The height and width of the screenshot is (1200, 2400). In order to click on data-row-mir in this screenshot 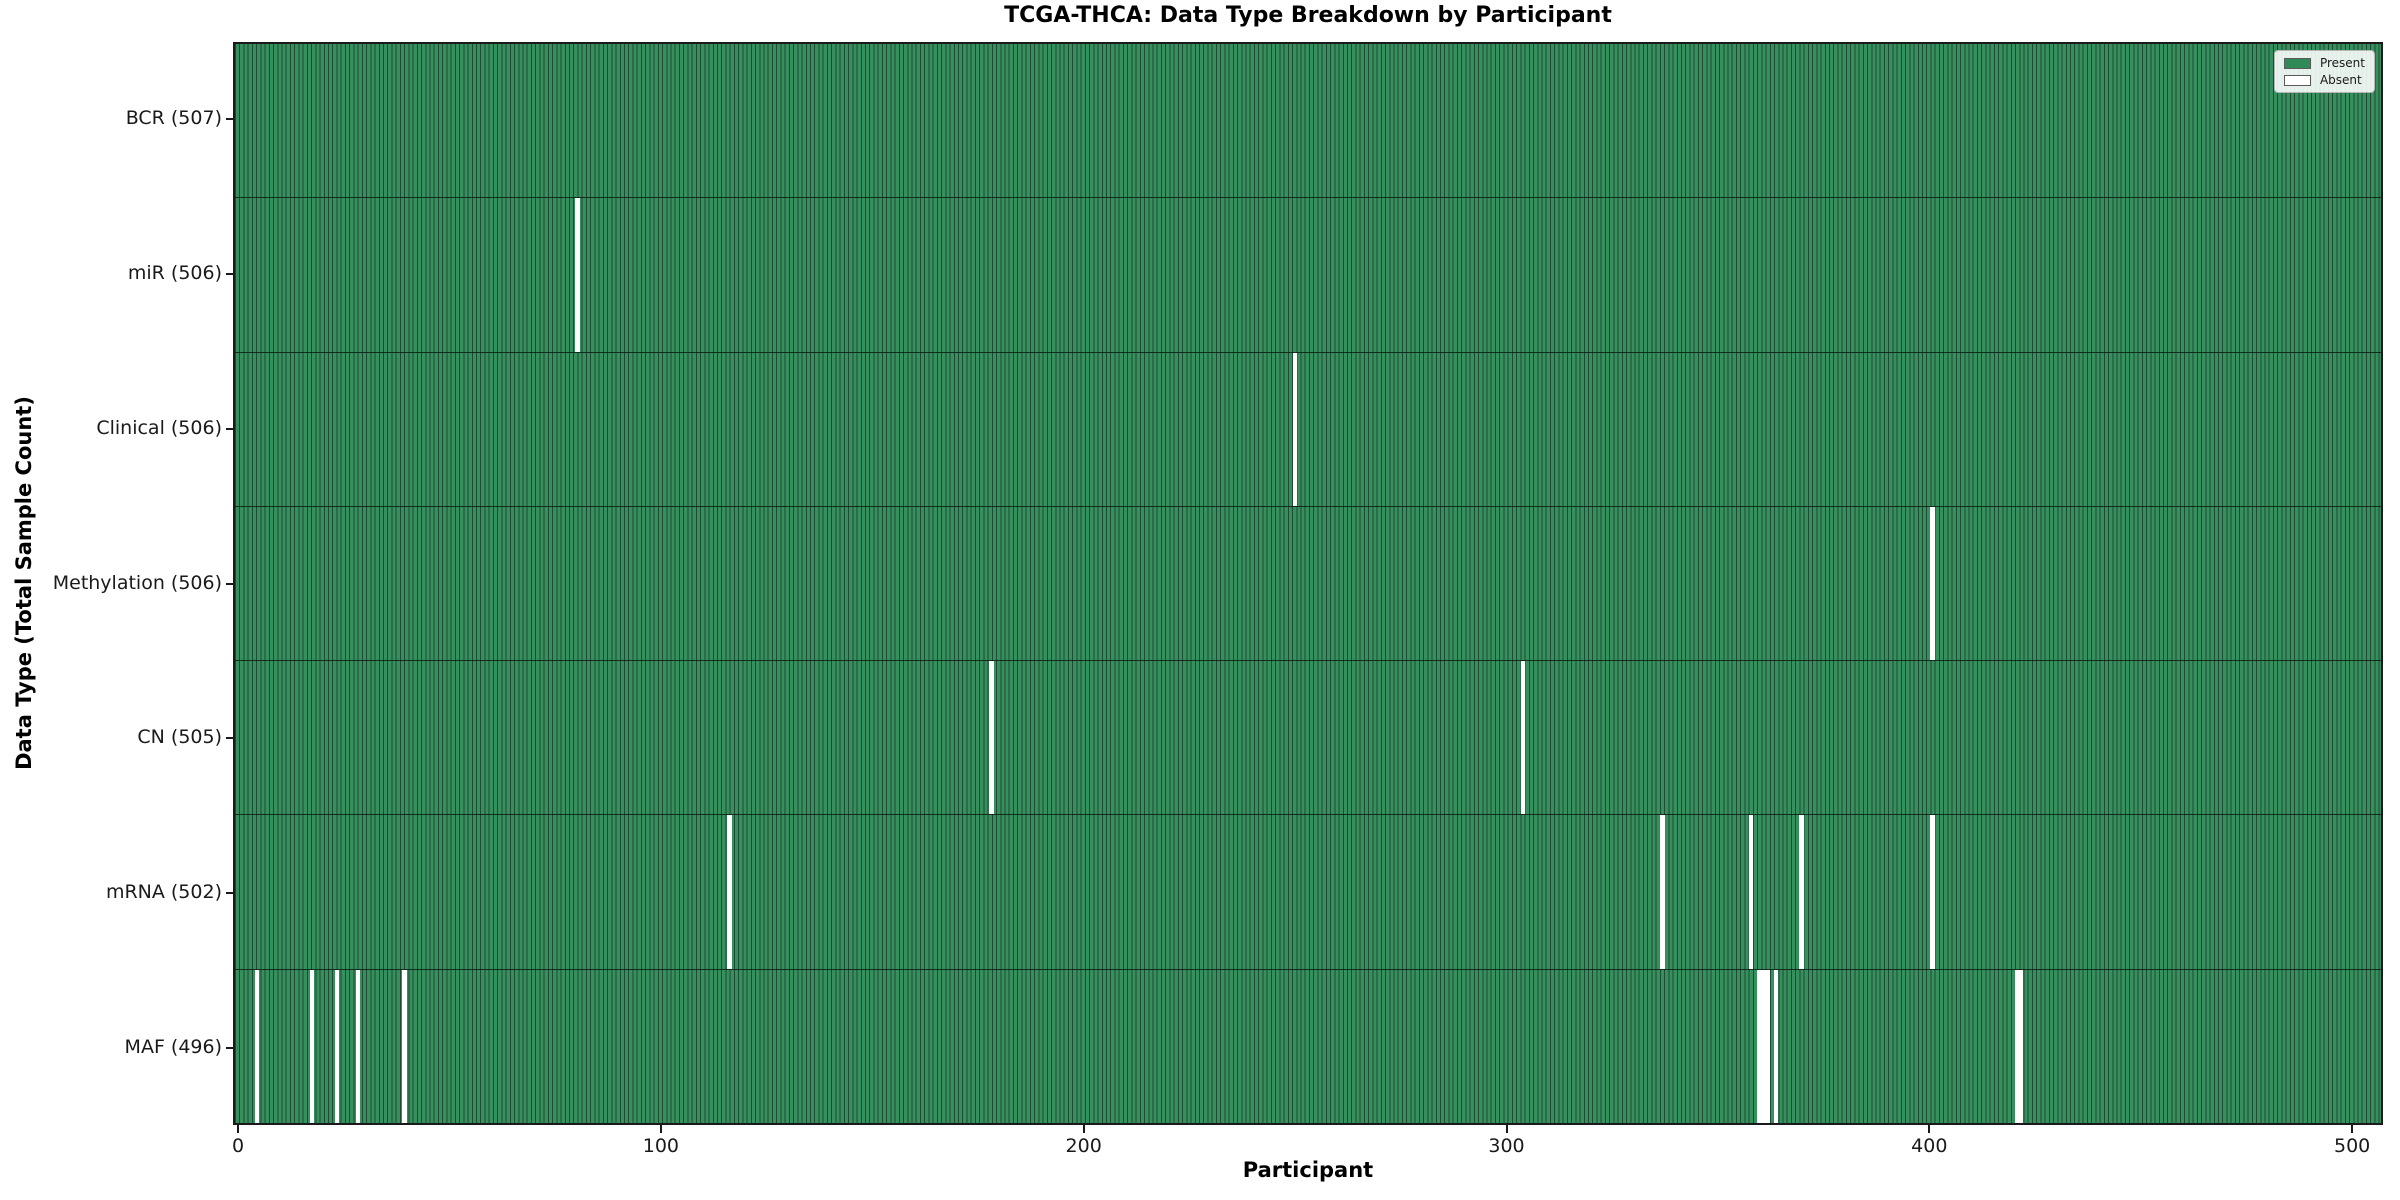, I will do `click(1308, 274)`.